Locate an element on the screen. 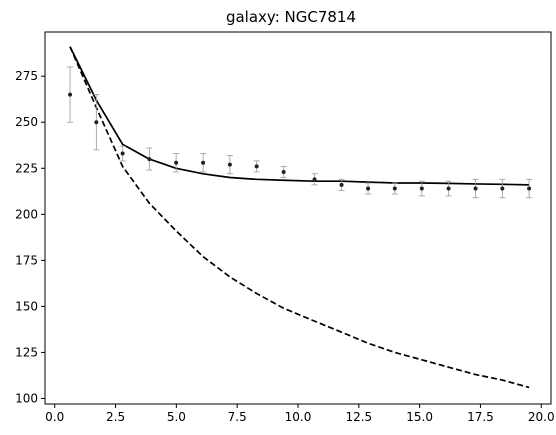  y-tick-label: 225 is located at coordinates (26, 168).